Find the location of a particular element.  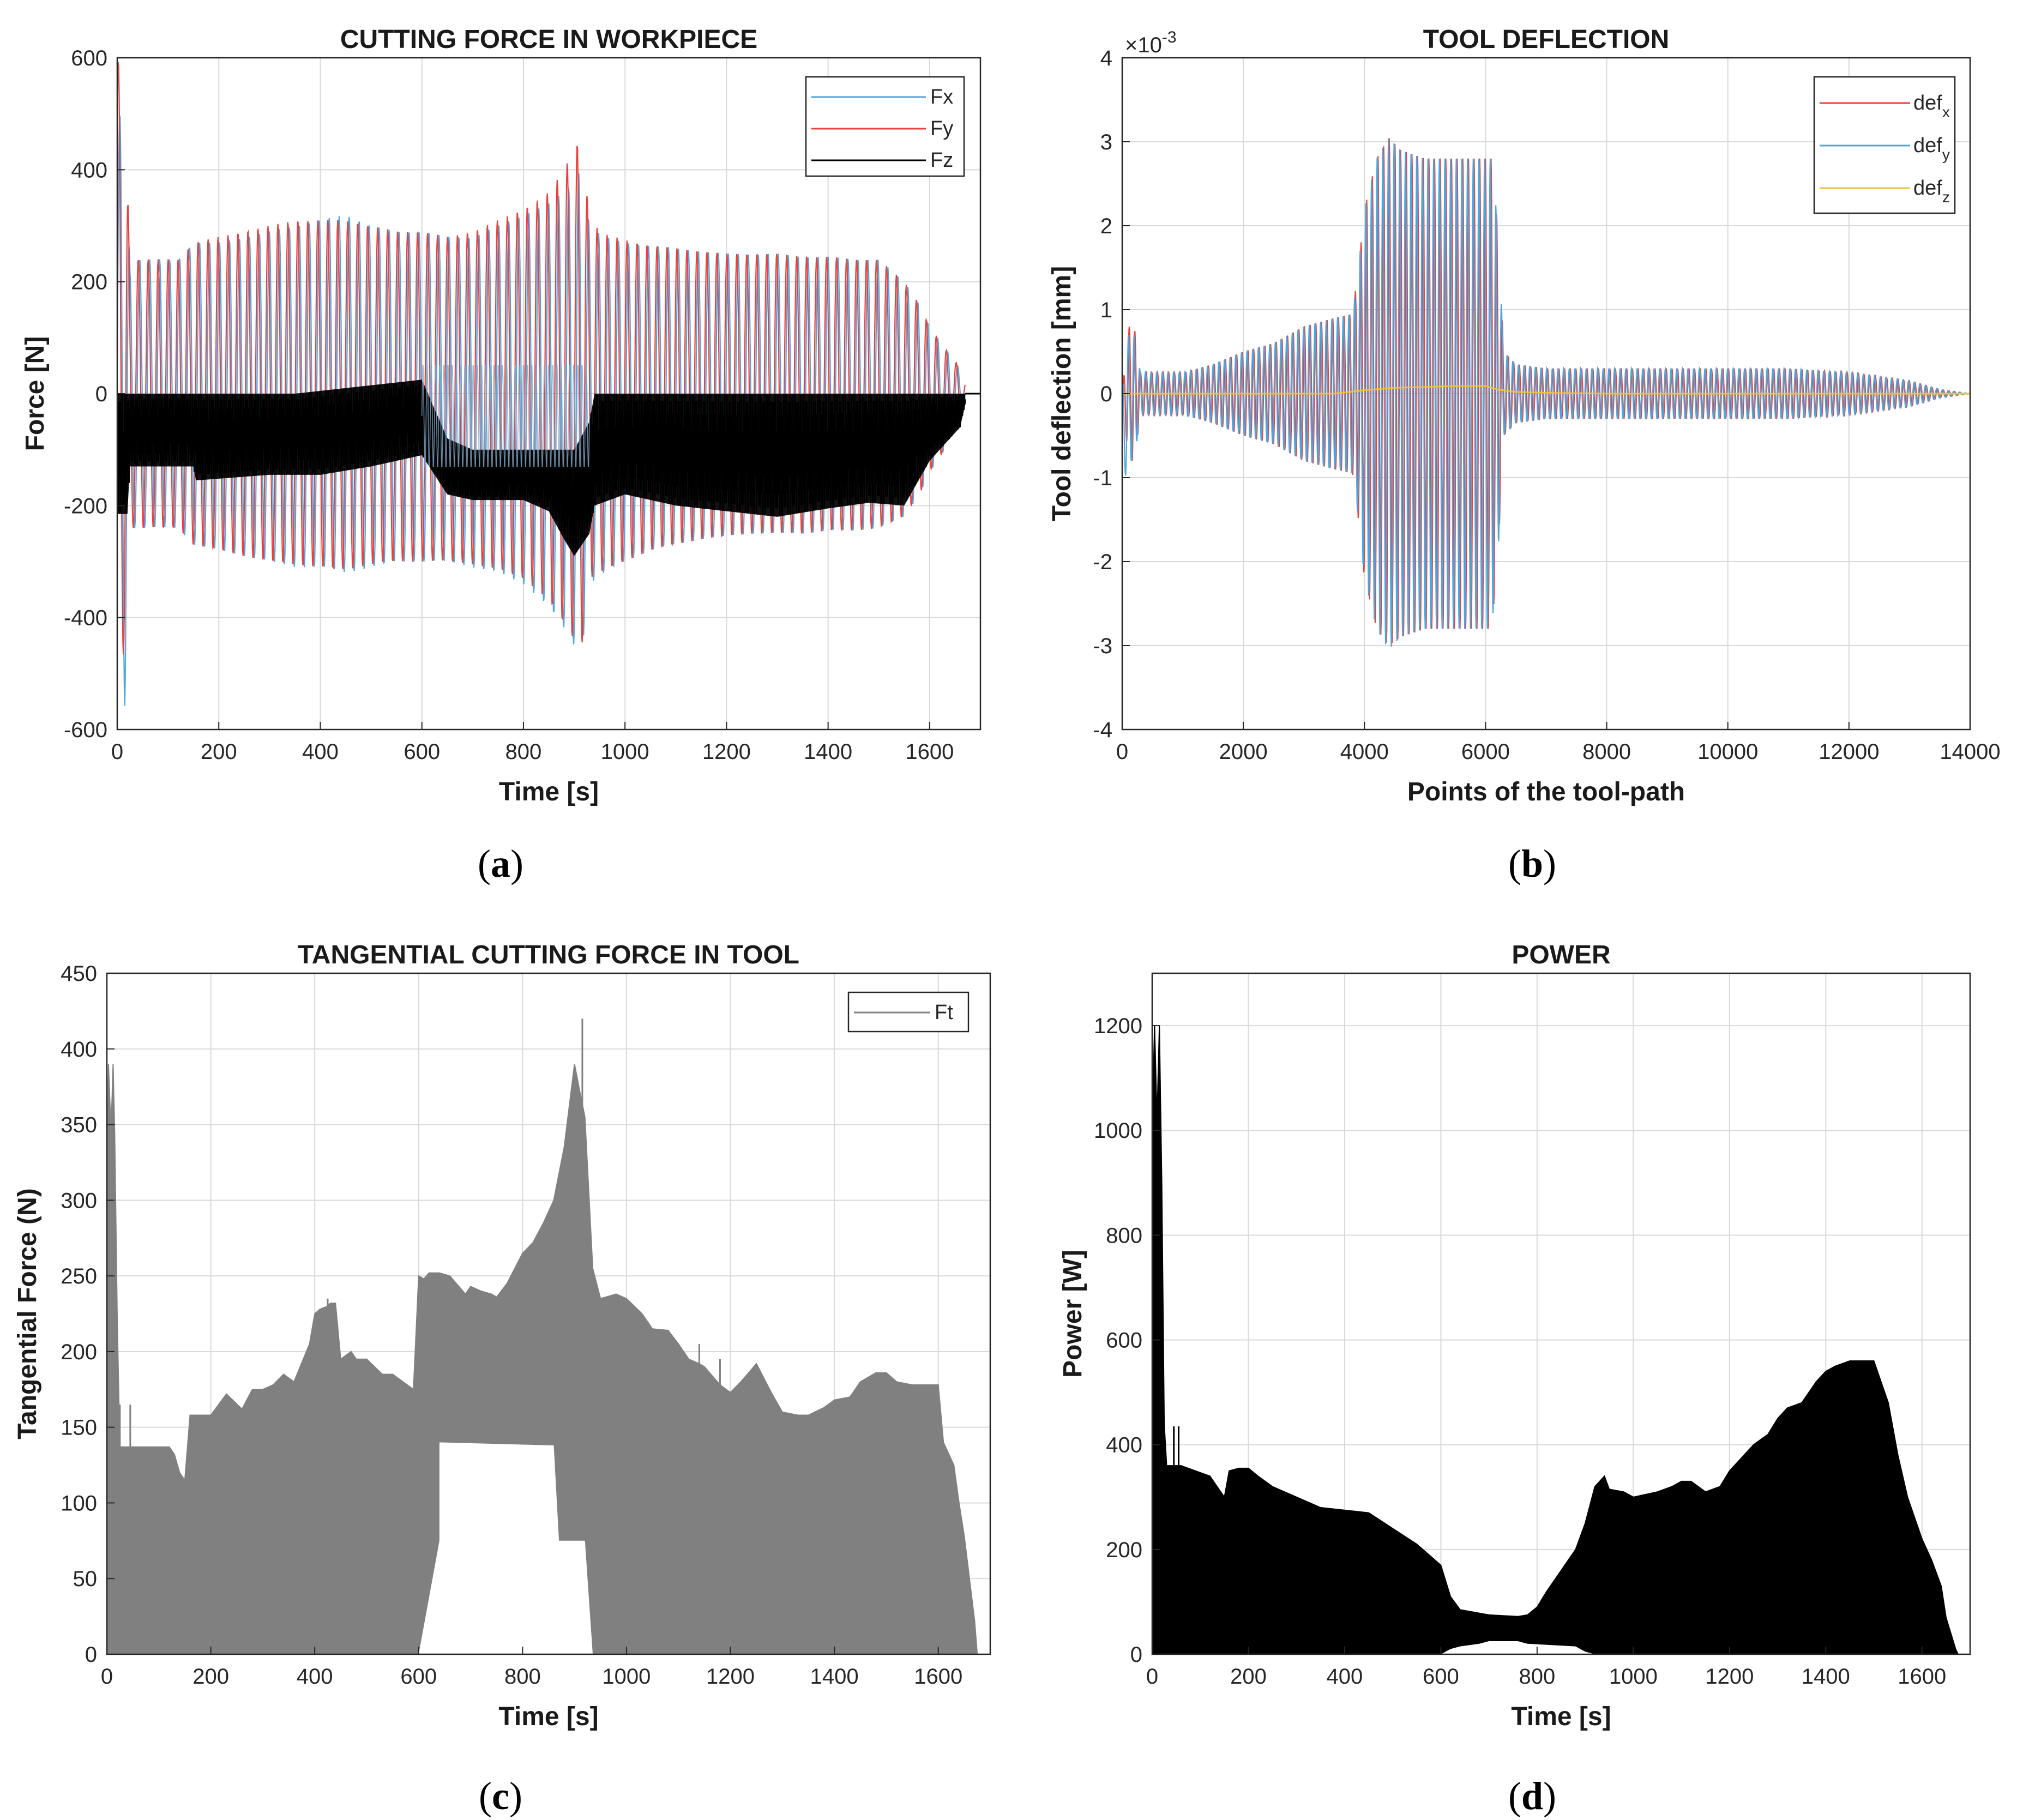

x-tick-label: 14000 is located at coordinates (1970, 752).